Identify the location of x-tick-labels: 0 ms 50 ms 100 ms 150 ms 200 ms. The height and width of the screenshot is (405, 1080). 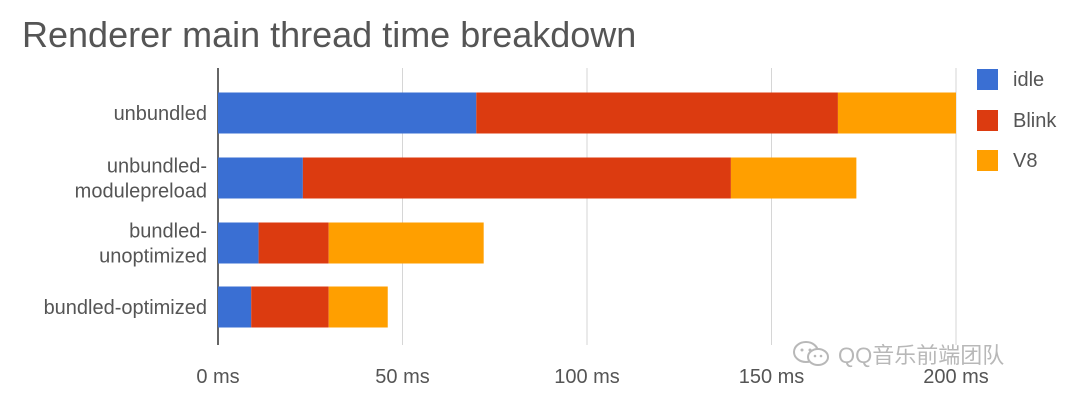
(592, 377).